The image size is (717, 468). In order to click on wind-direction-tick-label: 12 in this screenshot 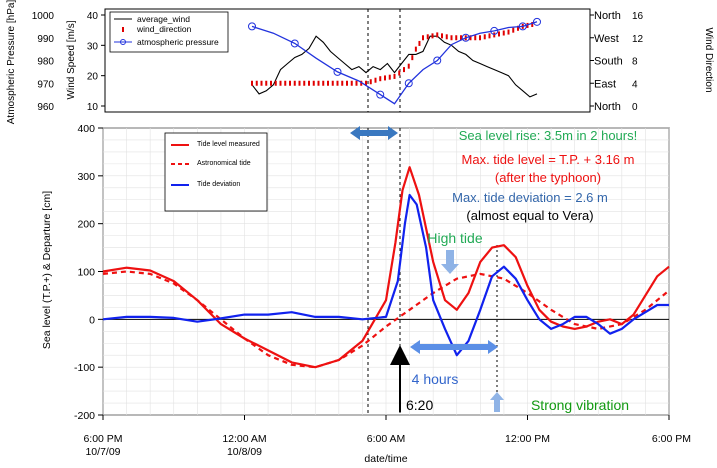, I will do `click(638, 39)`.